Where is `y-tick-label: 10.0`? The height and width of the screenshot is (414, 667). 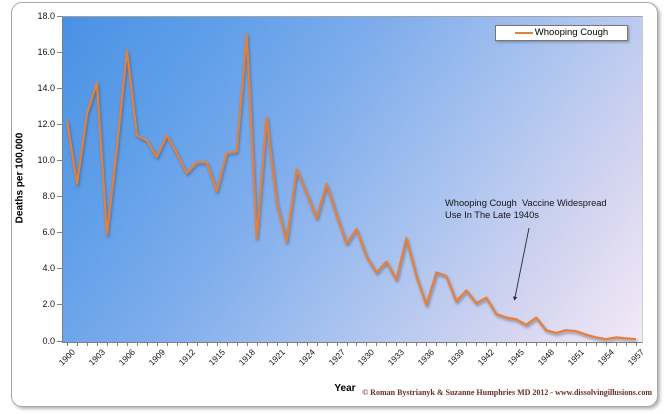
y-tick-label: 10.0 is located at coordinates (46, 159).